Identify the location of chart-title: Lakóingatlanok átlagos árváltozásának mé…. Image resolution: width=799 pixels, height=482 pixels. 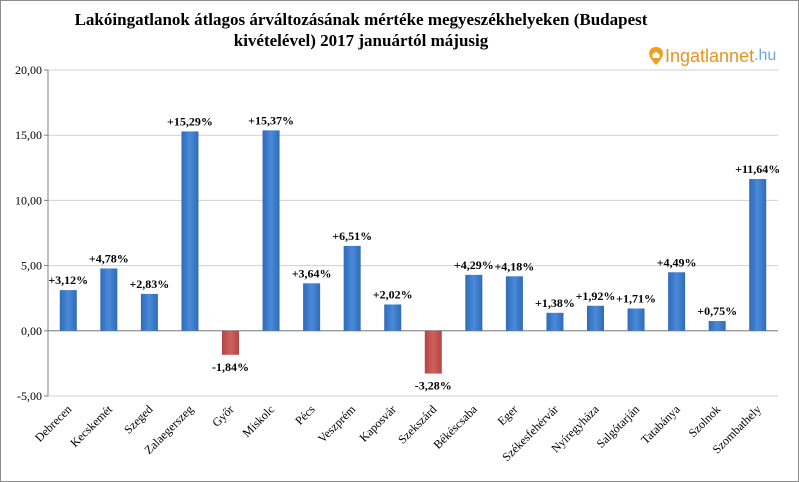
(361, 30).